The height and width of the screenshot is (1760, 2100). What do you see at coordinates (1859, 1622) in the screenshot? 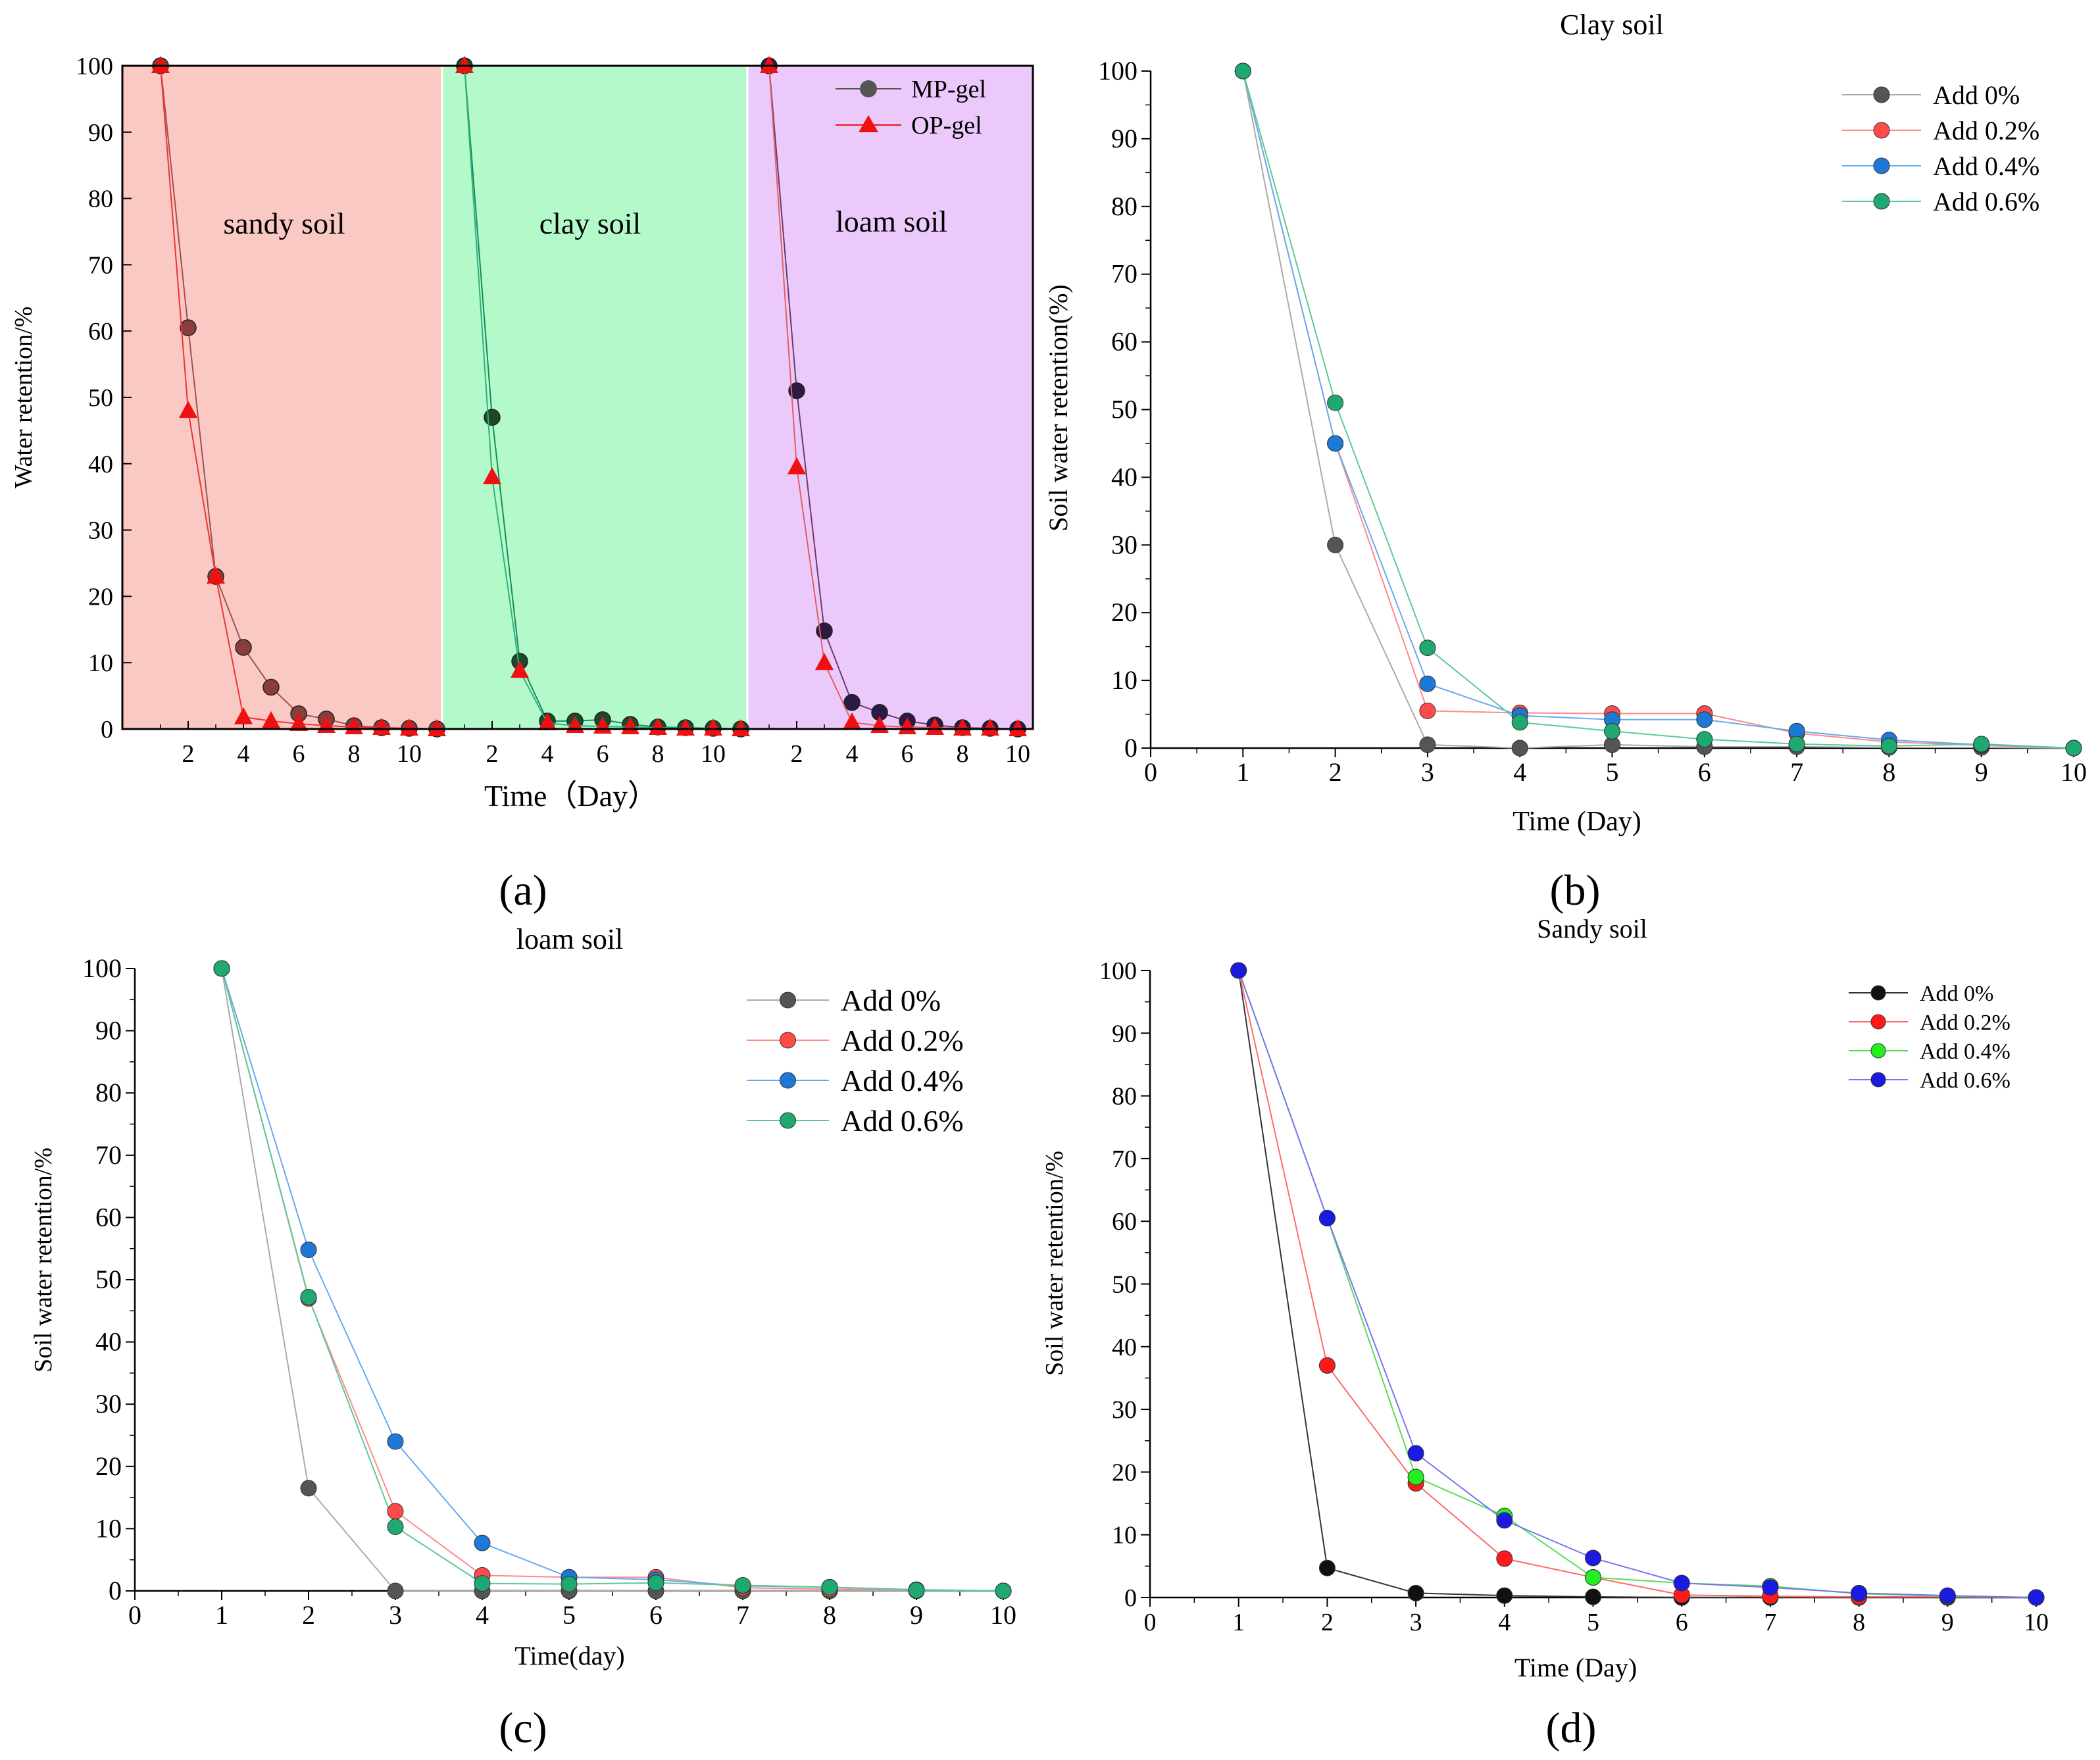
I see `x-tick-label-d: 8` at bounding box center [1859, 1622].